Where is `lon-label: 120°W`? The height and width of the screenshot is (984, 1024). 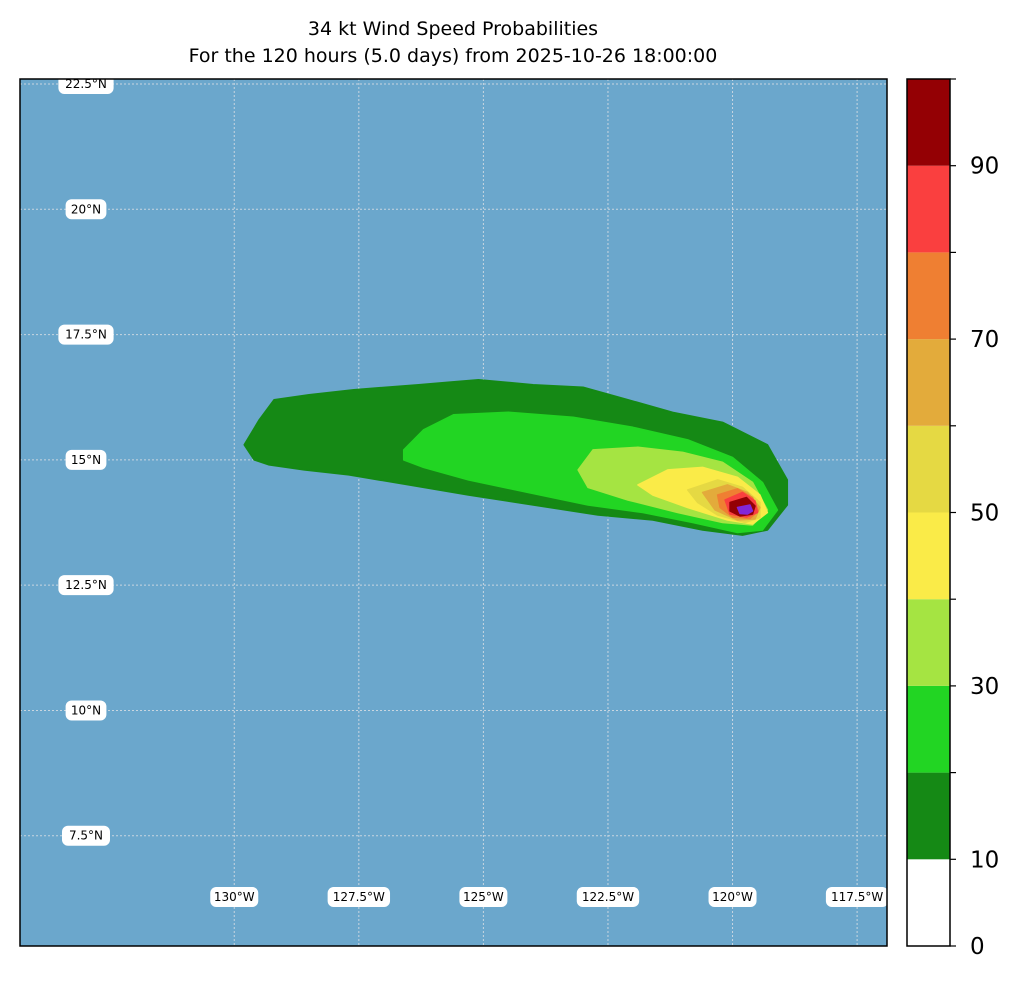 lon-label: 120°W is located at coordinates (732, 897).